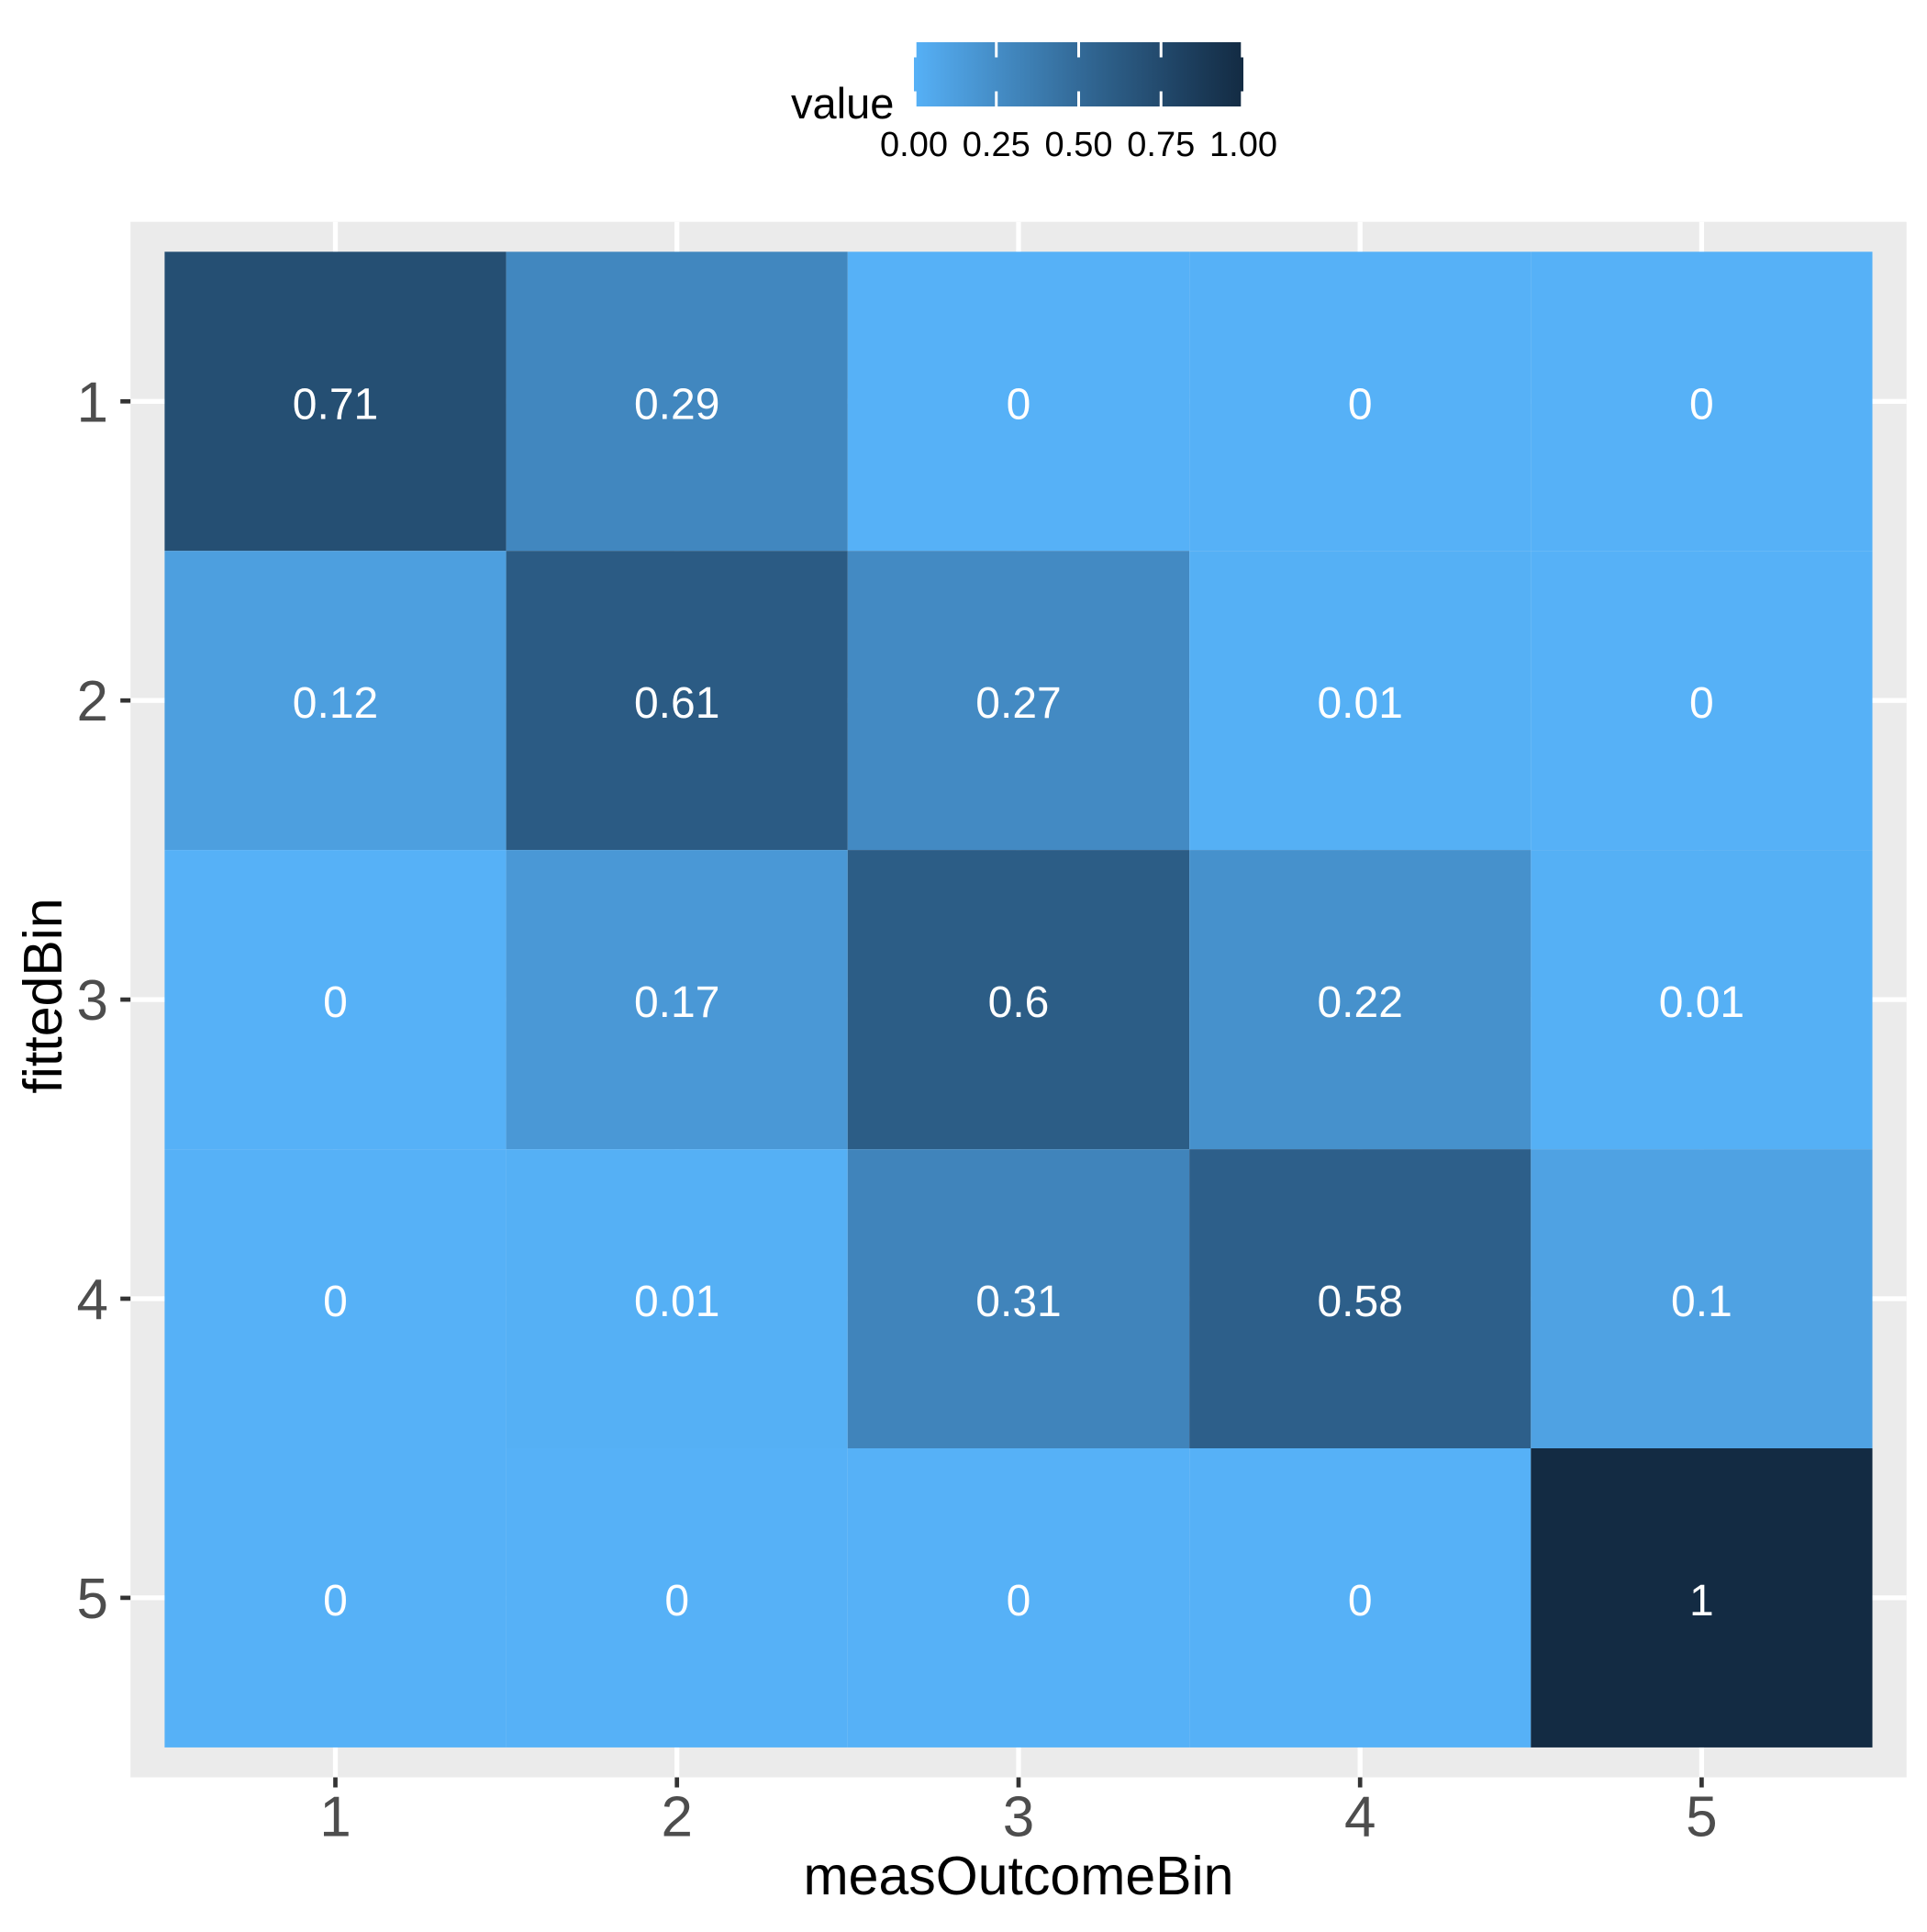 The image size is (1927, 1932). Describe the element at coordinates (1018, 1302) in the screenshot. I see `svg-text: 0.31` at that location.